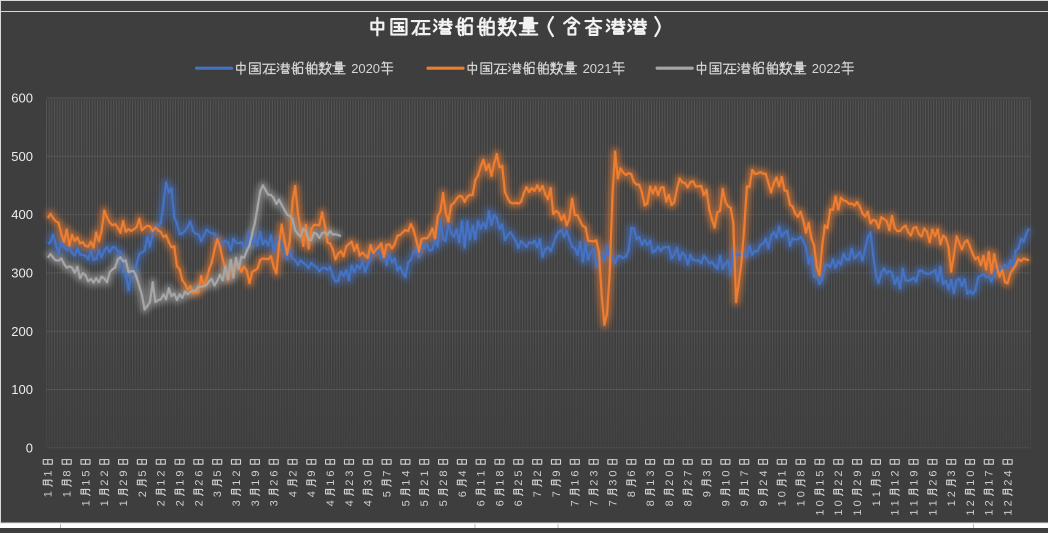 This screenshot has height=533, width=1048. Describe the element at coordinates (22, 389) in the screenshot. I see `svg-text: 100` at that location.